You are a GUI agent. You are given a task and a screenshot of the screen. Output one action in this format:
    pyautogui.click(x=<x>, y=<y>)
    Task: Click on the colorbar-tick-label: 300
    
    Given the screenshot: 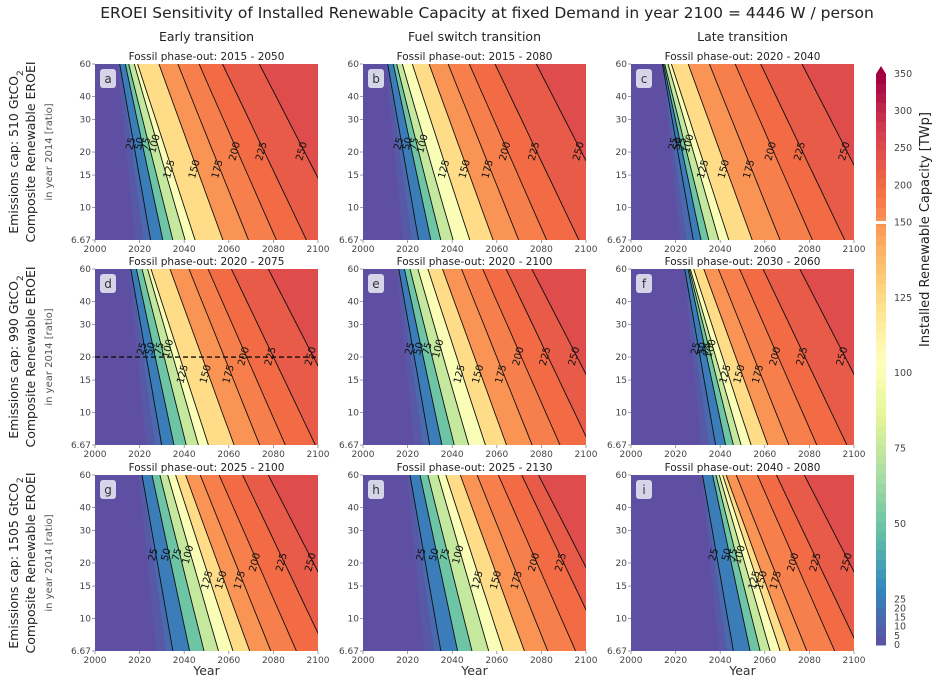 What is the action you would take?
    pyautogui.click(x=903, y=111)
    